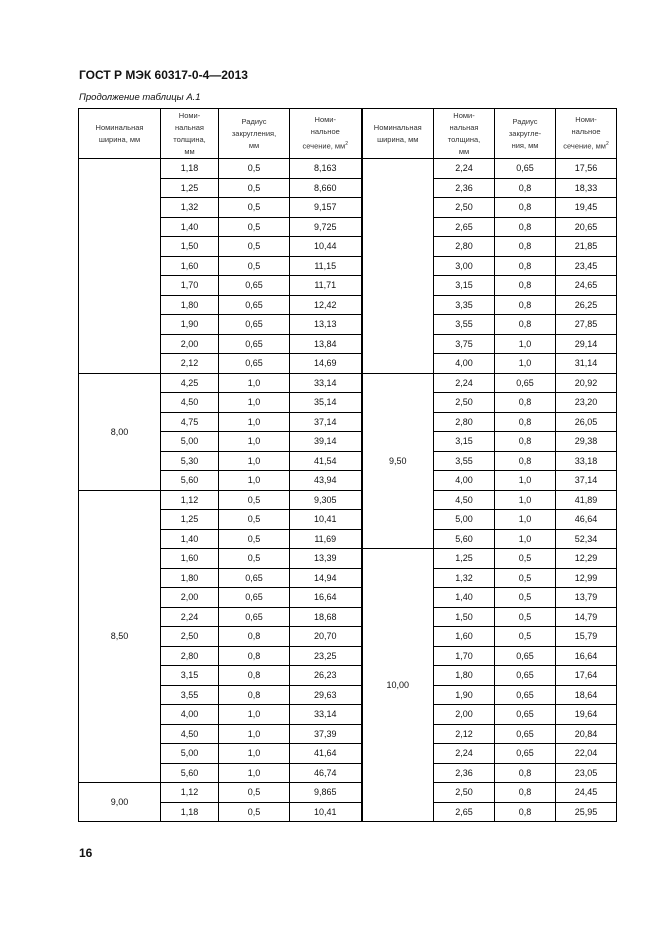 Image resolution: width=661 pixels, height=936 pixels. Describe the element at coordinates (586, 714) in the screenshot. I see `table-cell: 19,64` at that location.